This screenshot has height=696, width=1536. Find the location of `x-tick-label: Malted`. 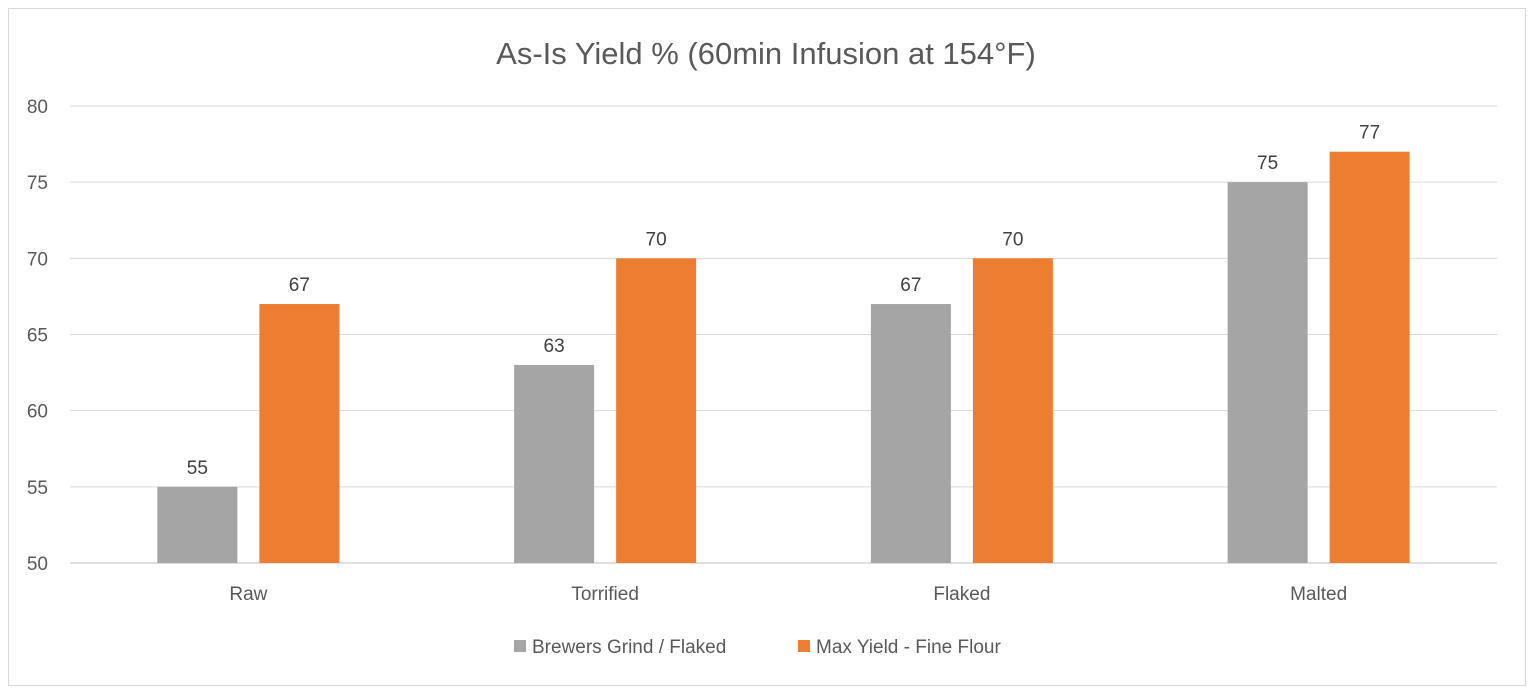

x-tick-label: Malted is located at coordinates (1318, 594).